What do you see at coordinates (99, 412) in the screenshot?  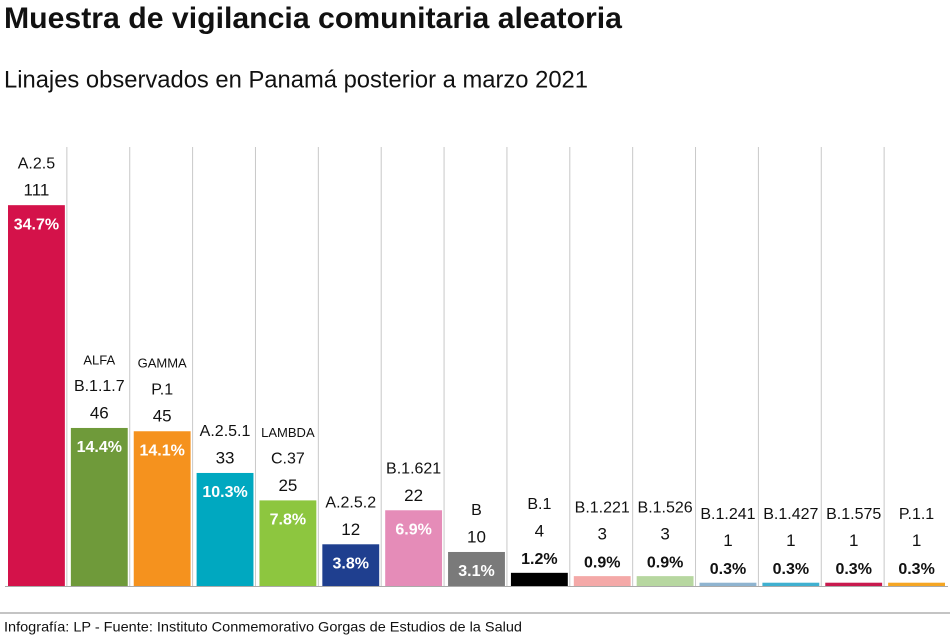 I see `count-label: 46` at bounding box center [99, 412].